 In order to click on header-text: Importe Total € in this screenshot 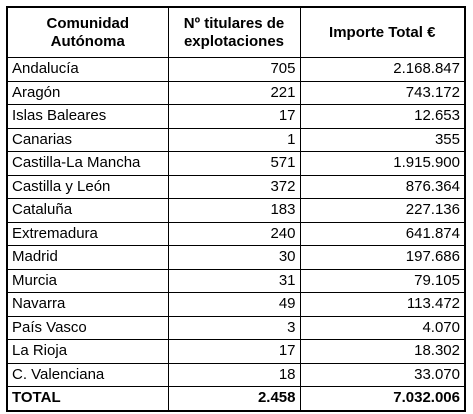, I will do `click(382, 32)`.